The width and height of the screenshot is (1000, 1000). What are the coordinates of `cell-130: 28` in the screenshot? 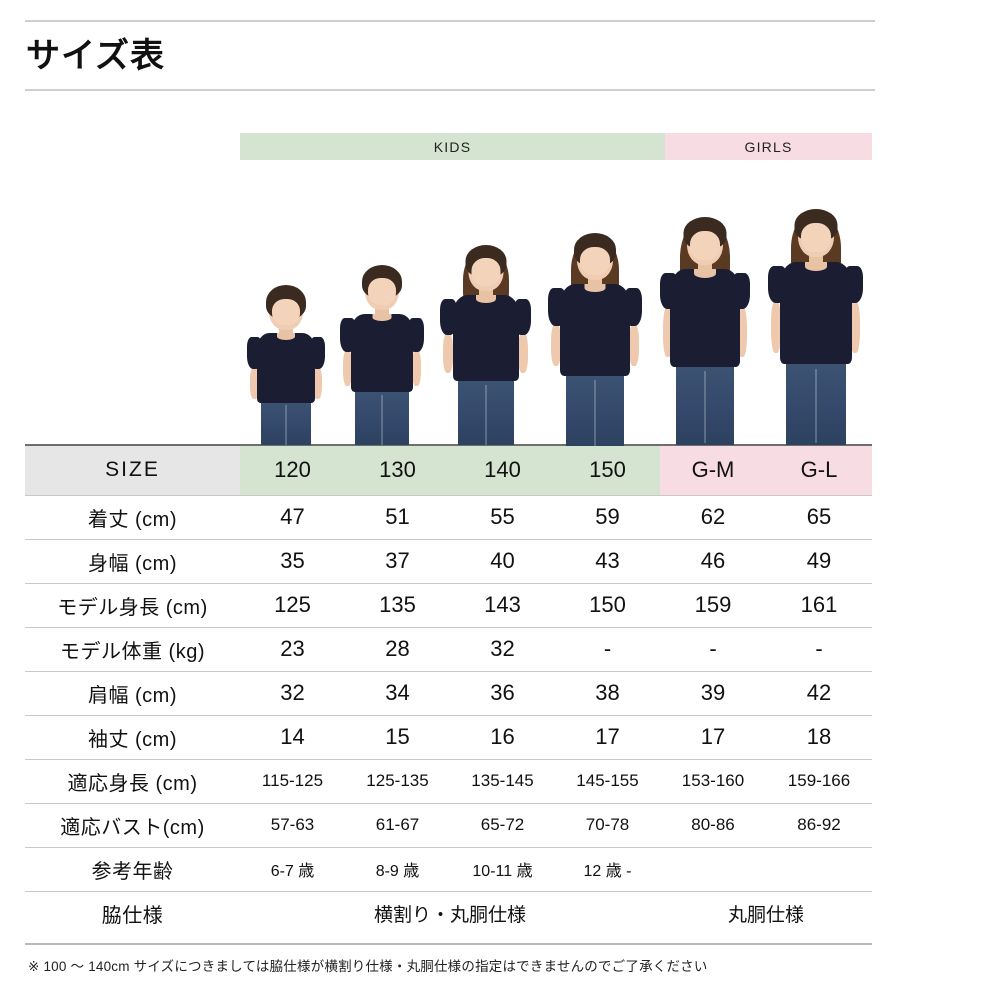 It's located at (397, 649).